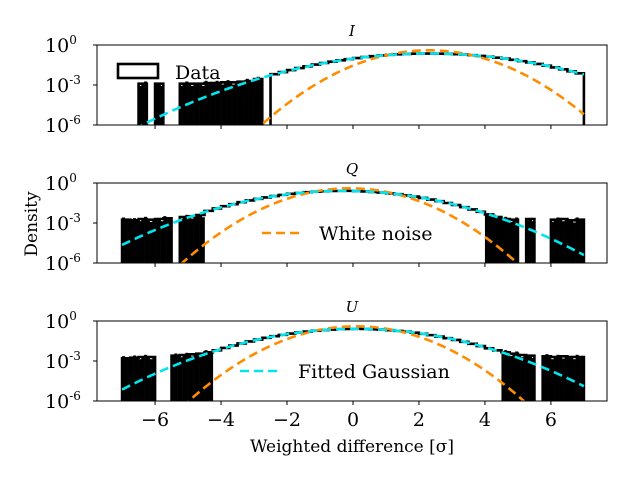 The width and height of the screenshot is (640, 480). What do you see at coordinates (138, 71) in the screenshot?
I see `legend-data-swatch` at bounding box center [138, 71].